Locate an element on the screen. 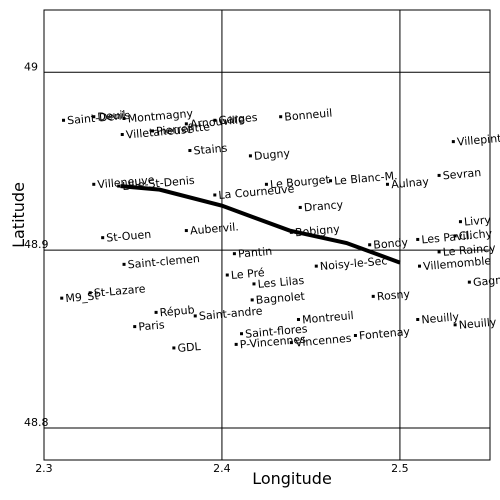 Image resolution: width=500 pixels, height=500 pixels. y-axis-label: Latitude is located at coordinates (18, 215).